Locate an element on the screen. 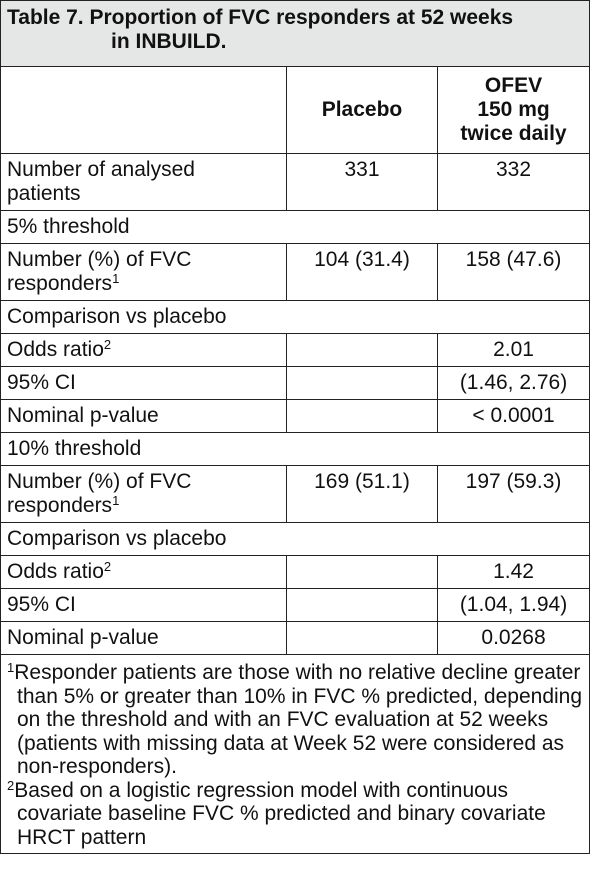  ci-5-label: 95% CI is located at coordinates (143, 383).